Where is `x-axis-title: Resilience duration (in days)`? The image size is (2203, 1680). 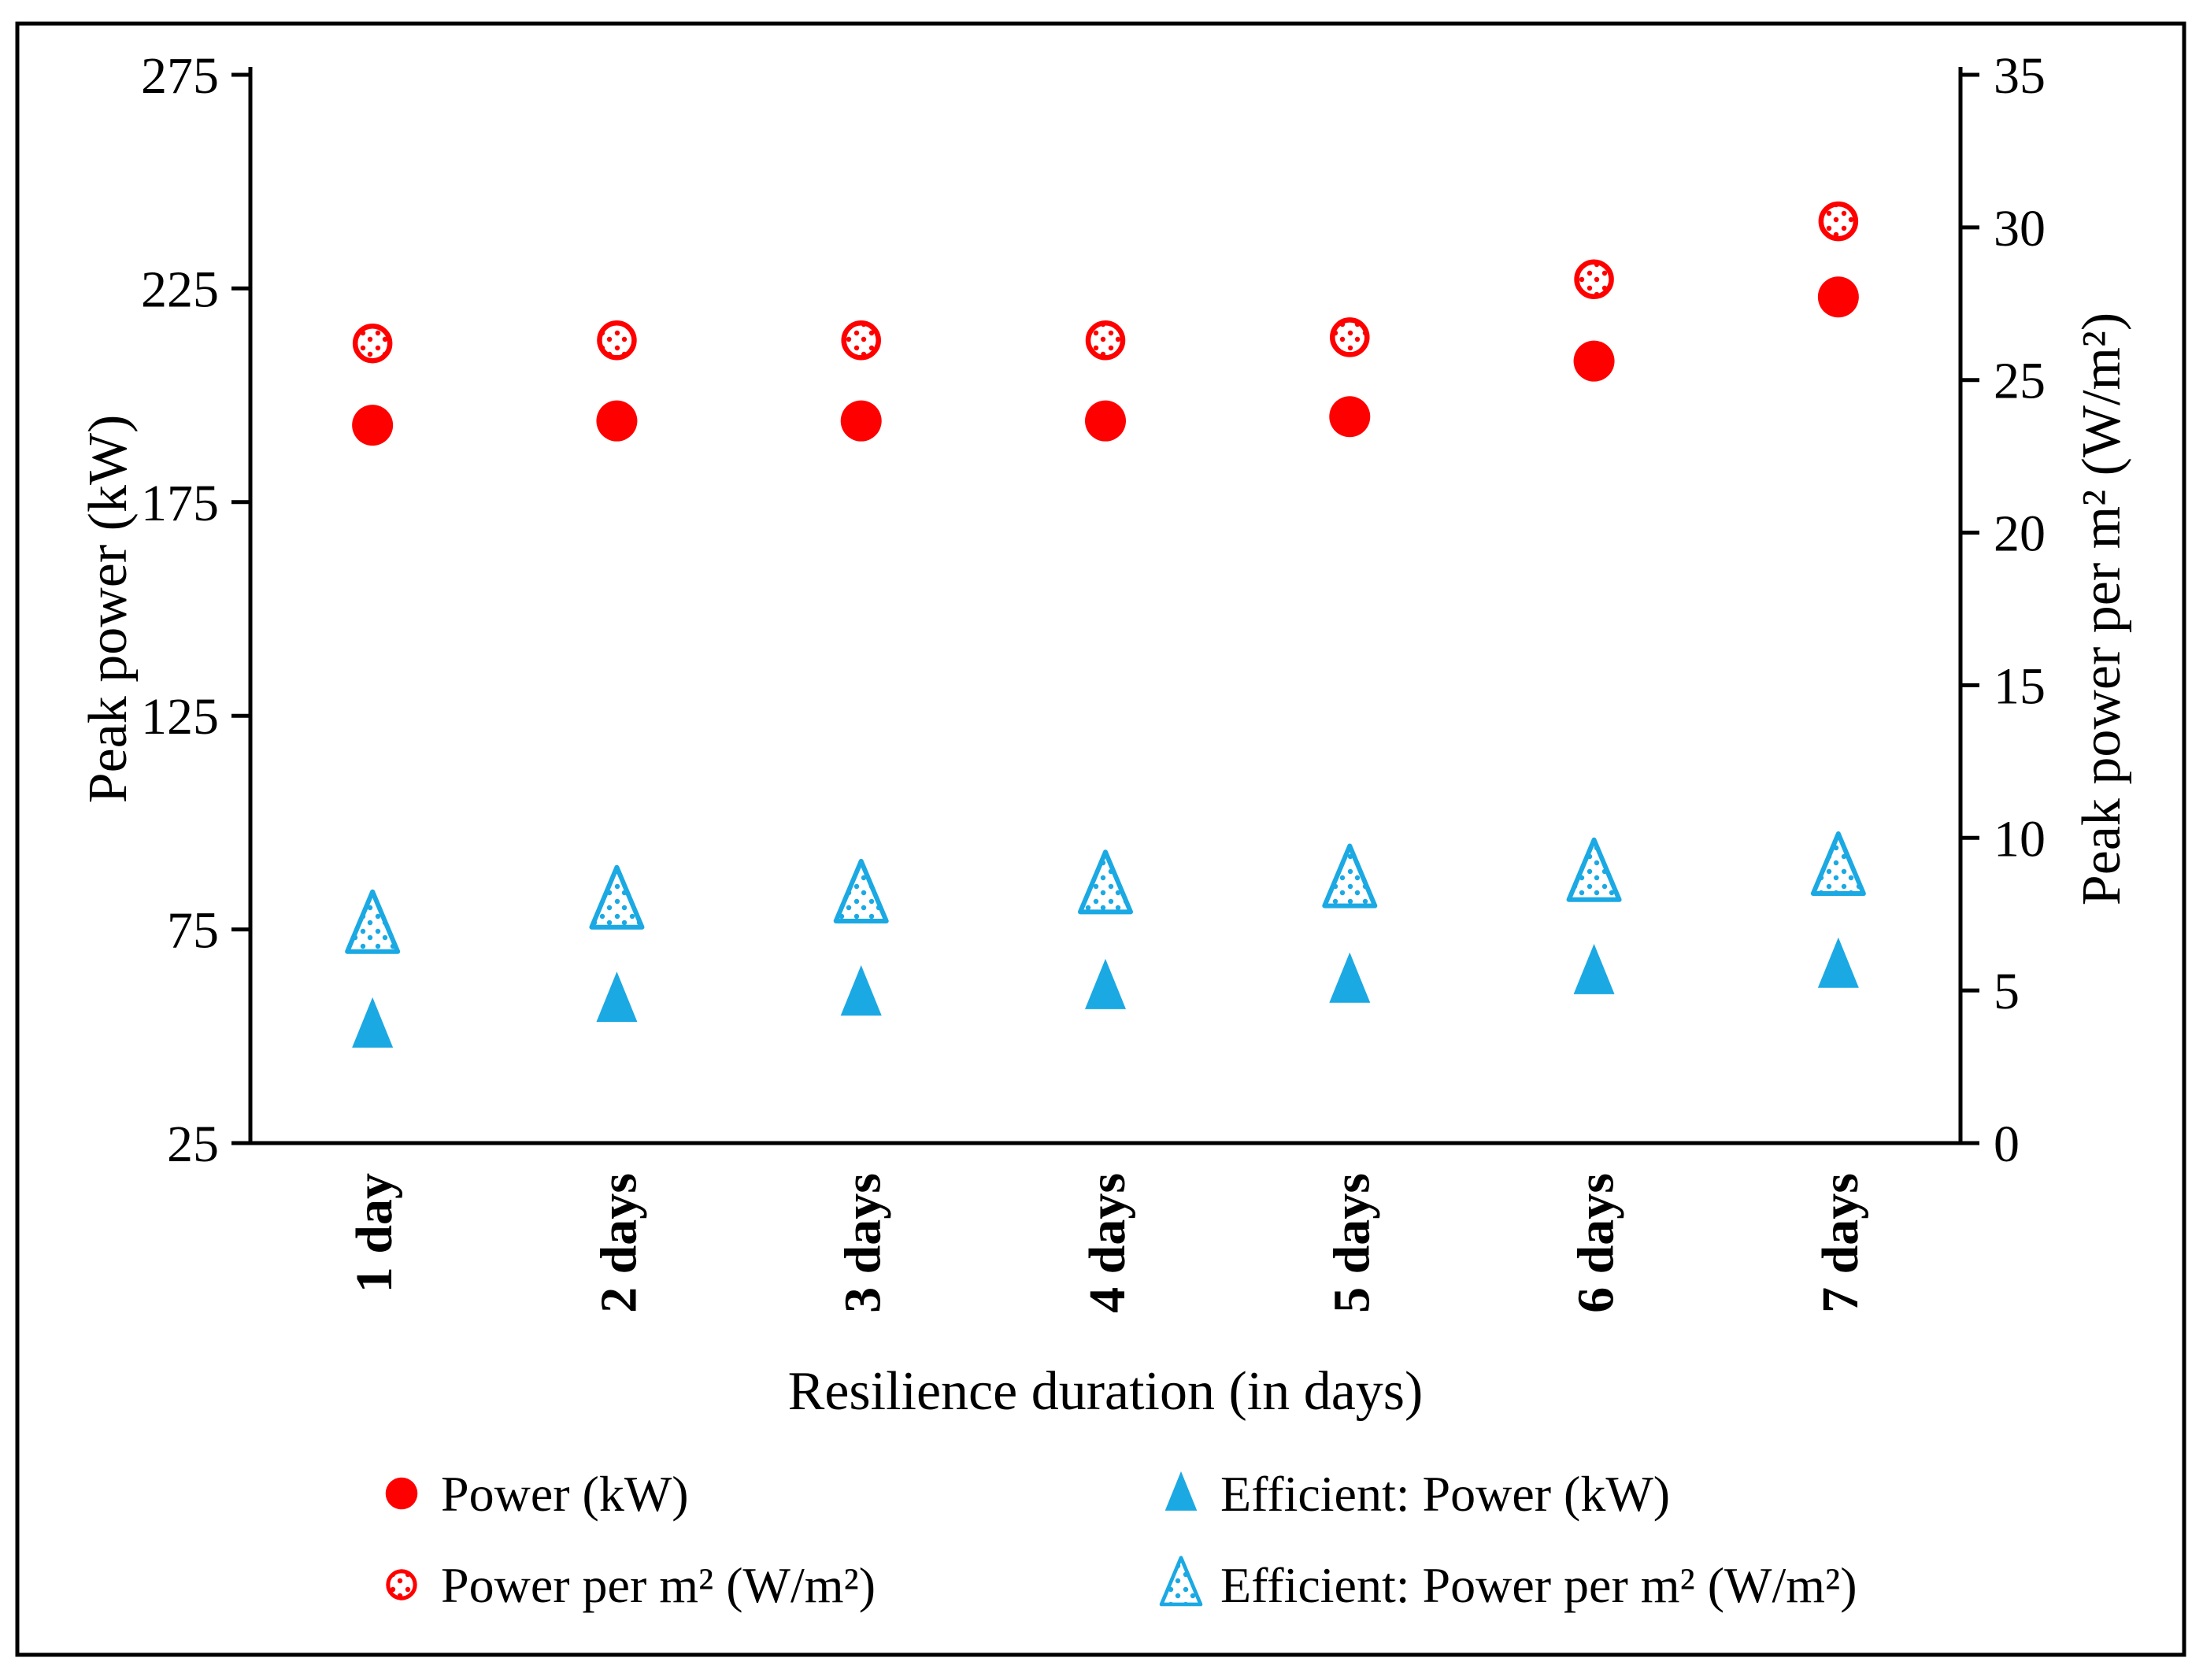 x-axis-title: Resilience duration (in days) is located at coordinates (1106, 1391).